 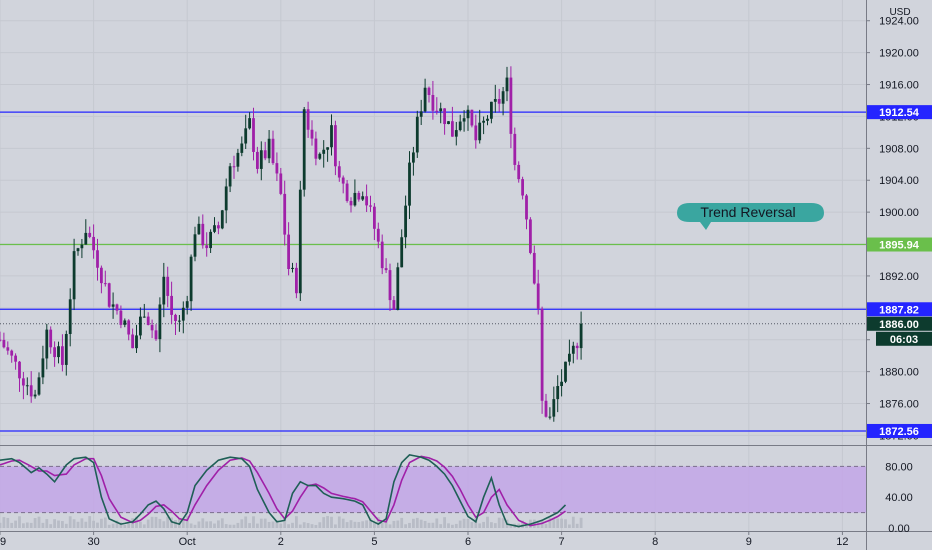 What do you see at coordinates (899, 213) in the screenshot?
I see `price-tick-label: 1900.00` at bounding box center [899, 213].